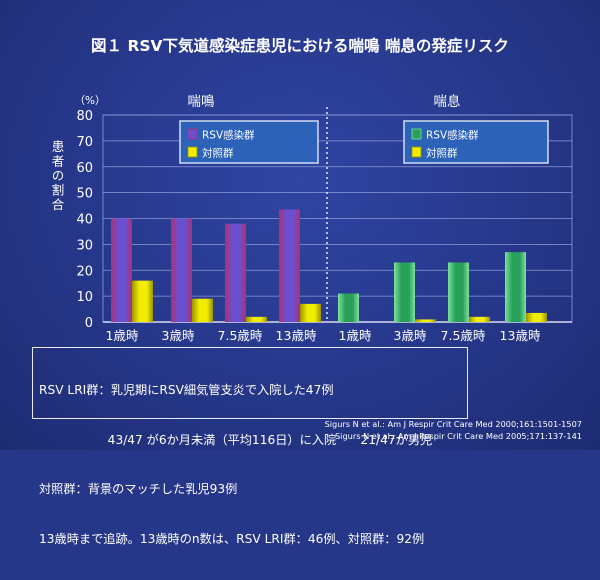 The width and height of the screenshot is (600, 580). Describe the element at coordinates (84, 142) in the screenshot. I see `y-tick-label: 70` at that location.